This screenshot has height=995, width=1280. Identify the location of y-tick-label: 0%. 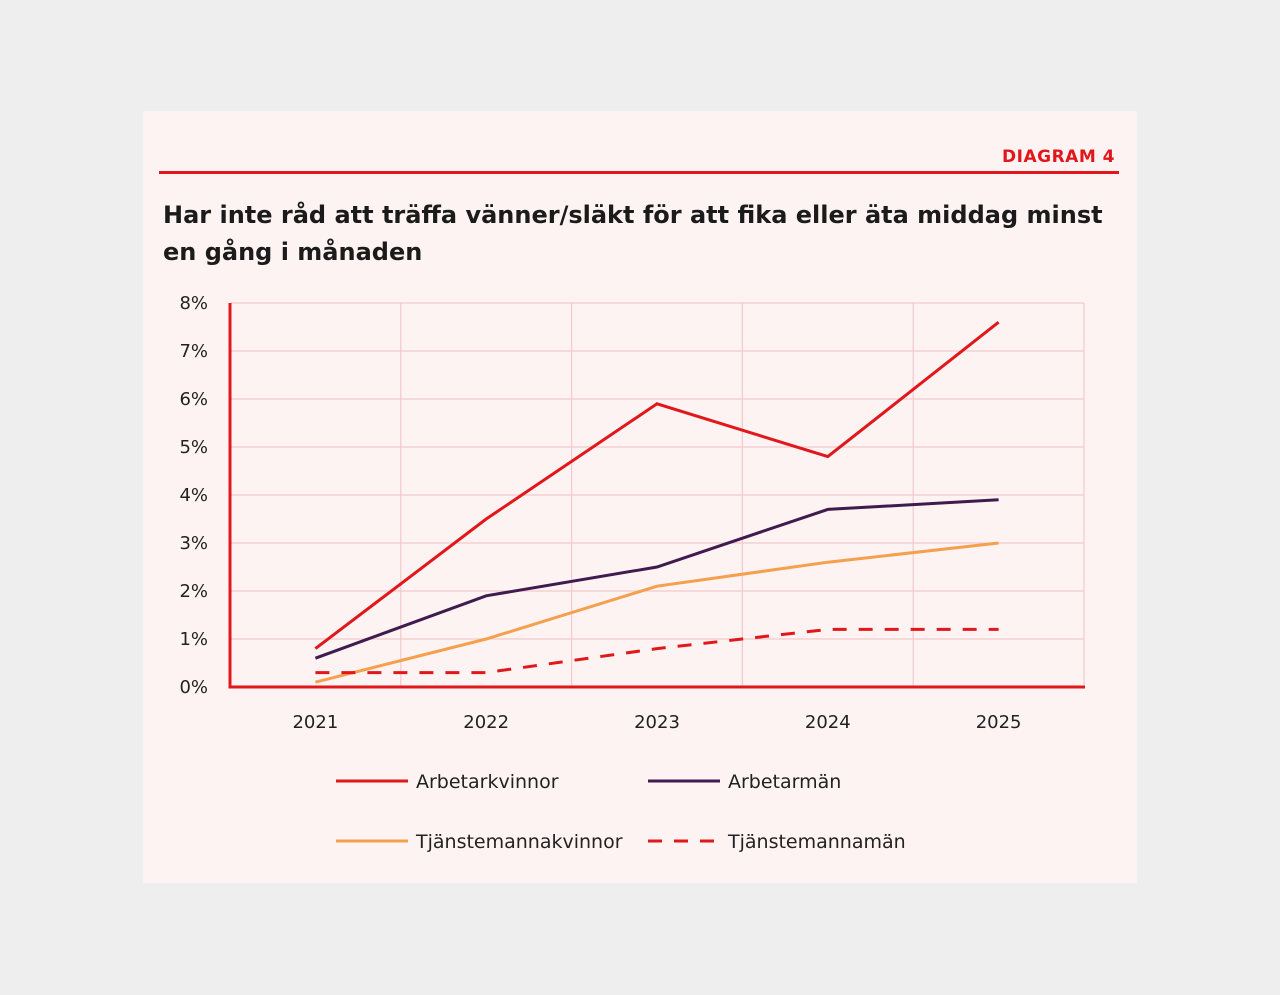
(193, 687).